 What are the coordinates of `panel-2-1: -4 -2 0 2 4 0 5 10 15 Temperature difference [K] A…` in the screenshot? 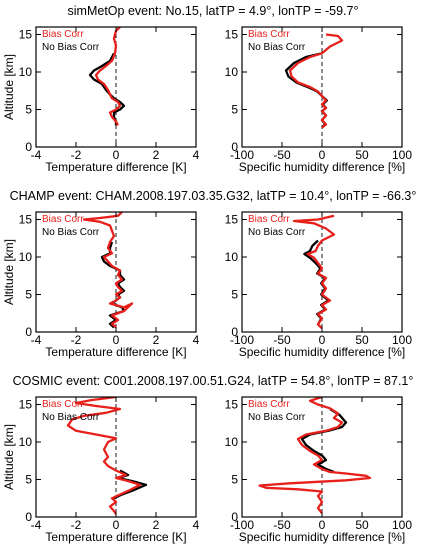 It's located at (101, 285).